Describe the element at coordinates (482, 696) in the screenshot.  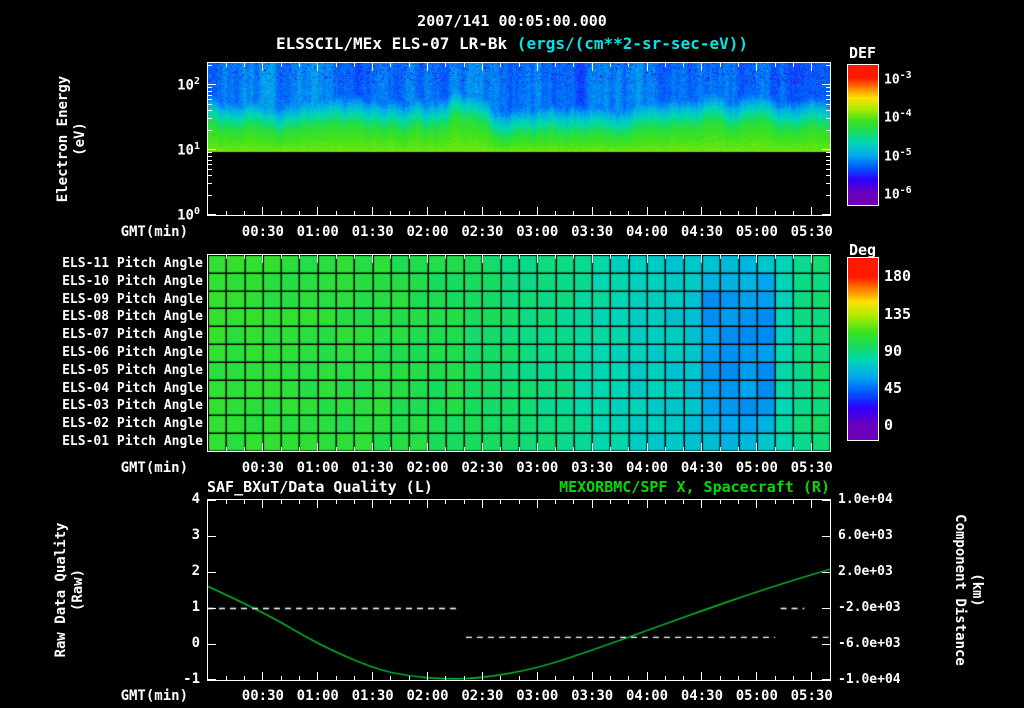
I see `panel3-time-tick-label: 02:30` at that location.